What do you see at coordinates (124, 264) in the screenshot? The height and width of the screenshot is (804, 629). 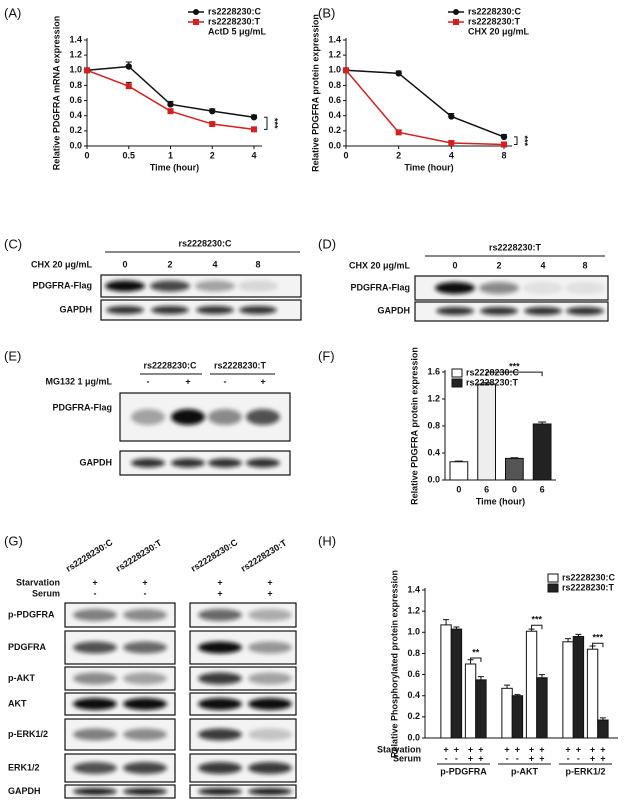 I see `lane-label: 0` at bounding box center [124, 264].